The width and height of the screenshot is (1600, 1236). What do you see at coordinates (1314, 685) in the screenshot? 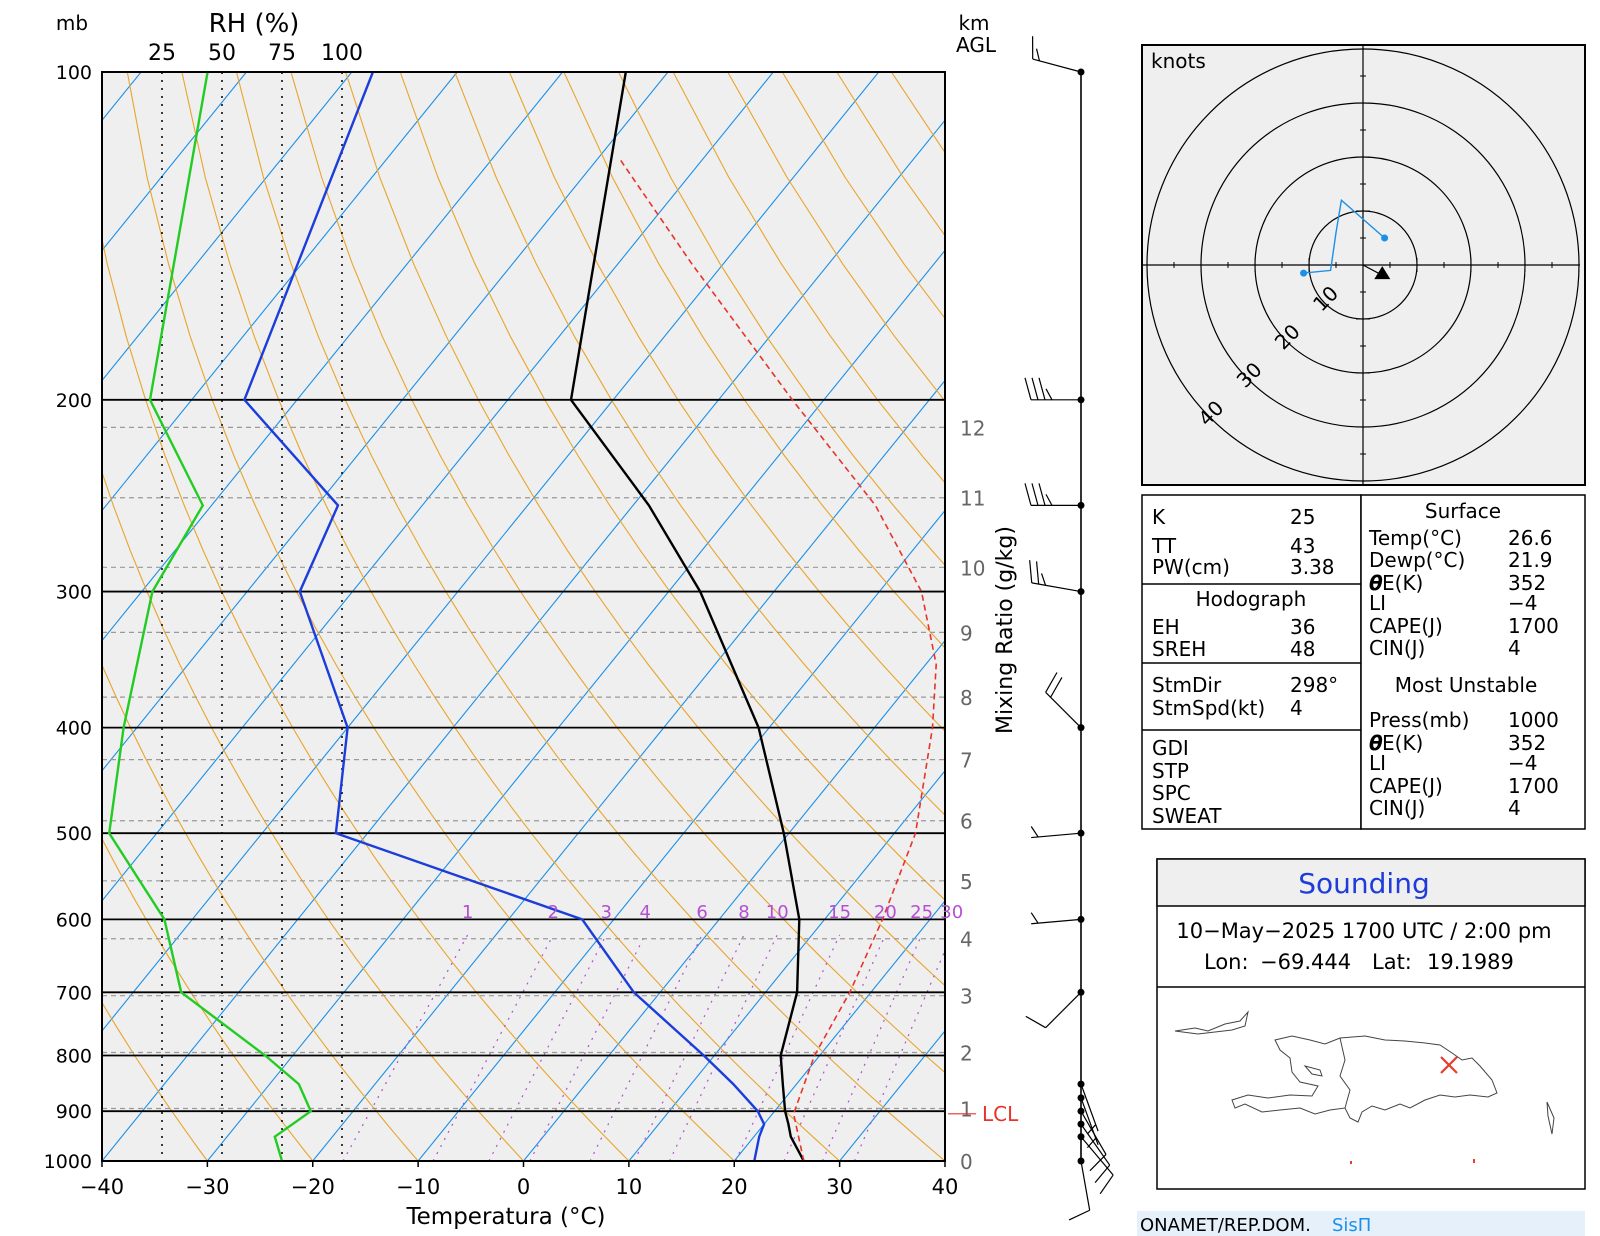
I see `stmdir-value: 298°` at bounding box center [1314, 685].